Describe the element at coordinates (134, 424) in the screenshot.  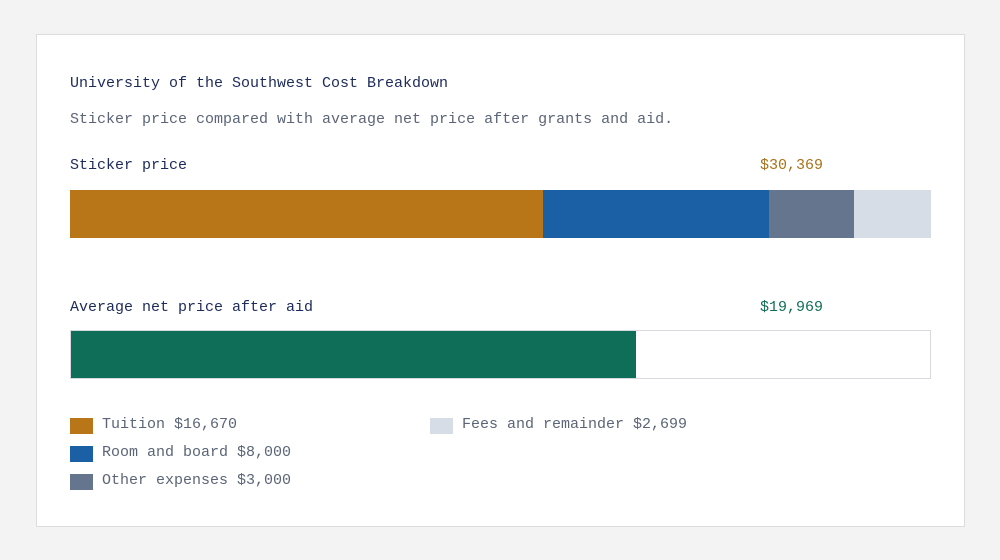
I see `legend-name: Tuition` at that location.